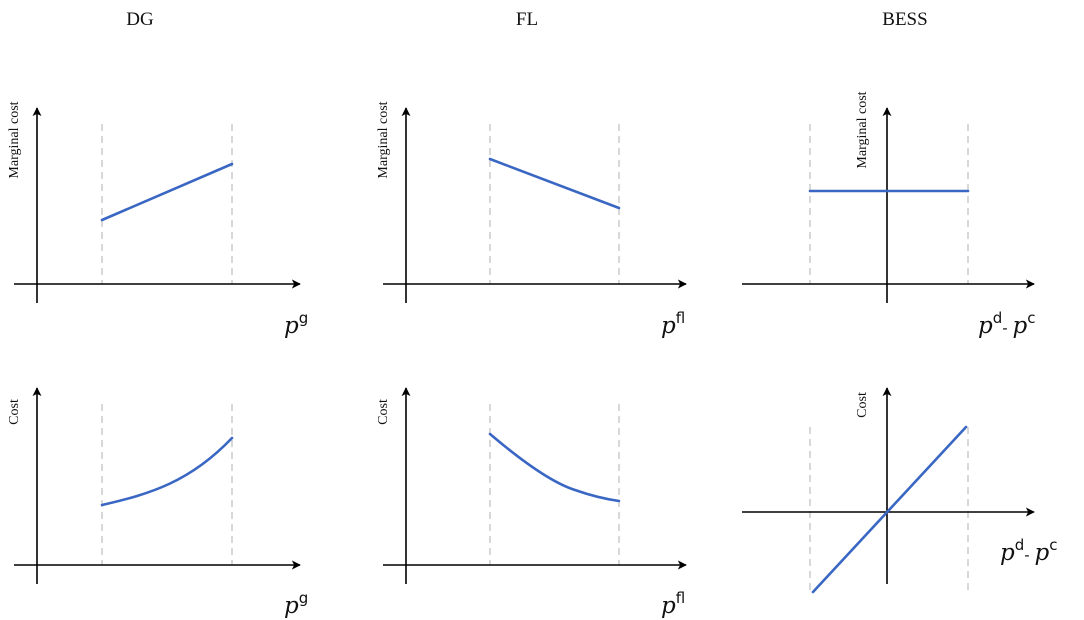  What do you see at coordinates (904, 19) in the screenshot?
I see `column-title-bess: BESS` at bounding box center [904, 19].